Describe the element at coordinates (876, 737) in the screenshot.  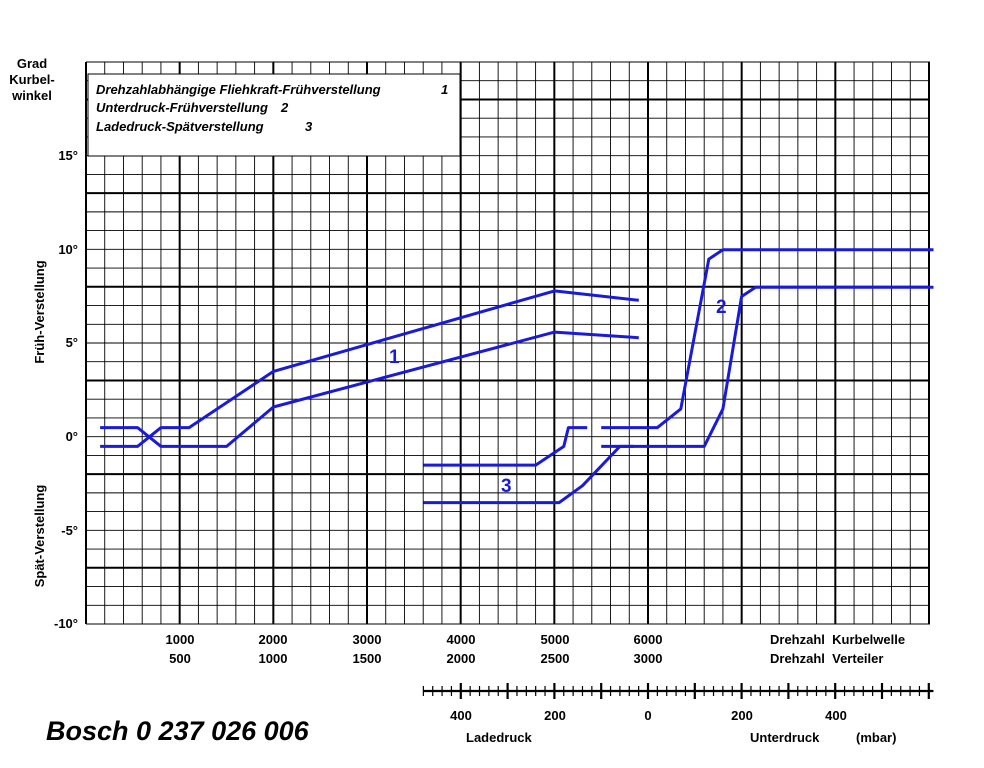
I see `pressure-unit: (mbar)` at that location.